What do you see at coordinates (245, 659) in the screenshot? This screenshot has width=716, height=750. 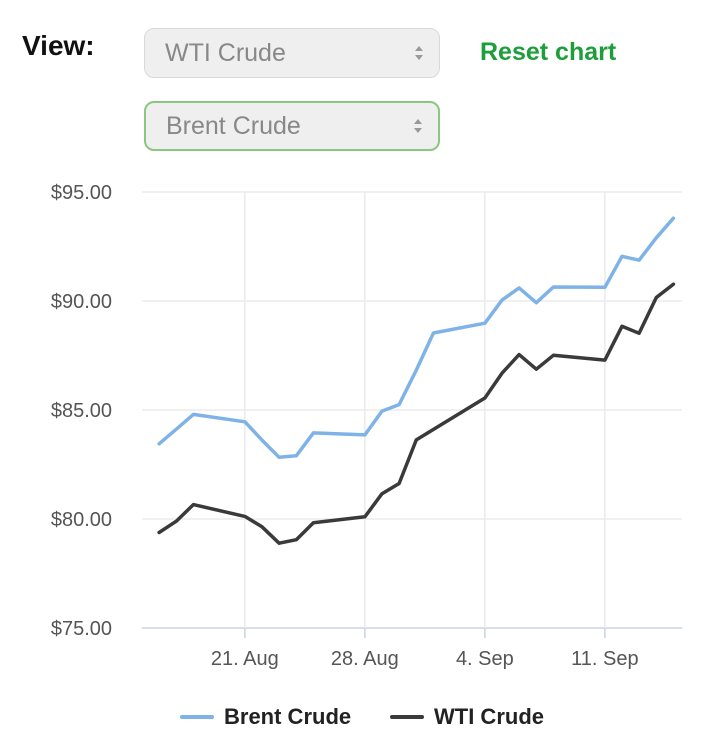 I see `x-tick-label: 21. Aug` at bounding box center [245, 659].